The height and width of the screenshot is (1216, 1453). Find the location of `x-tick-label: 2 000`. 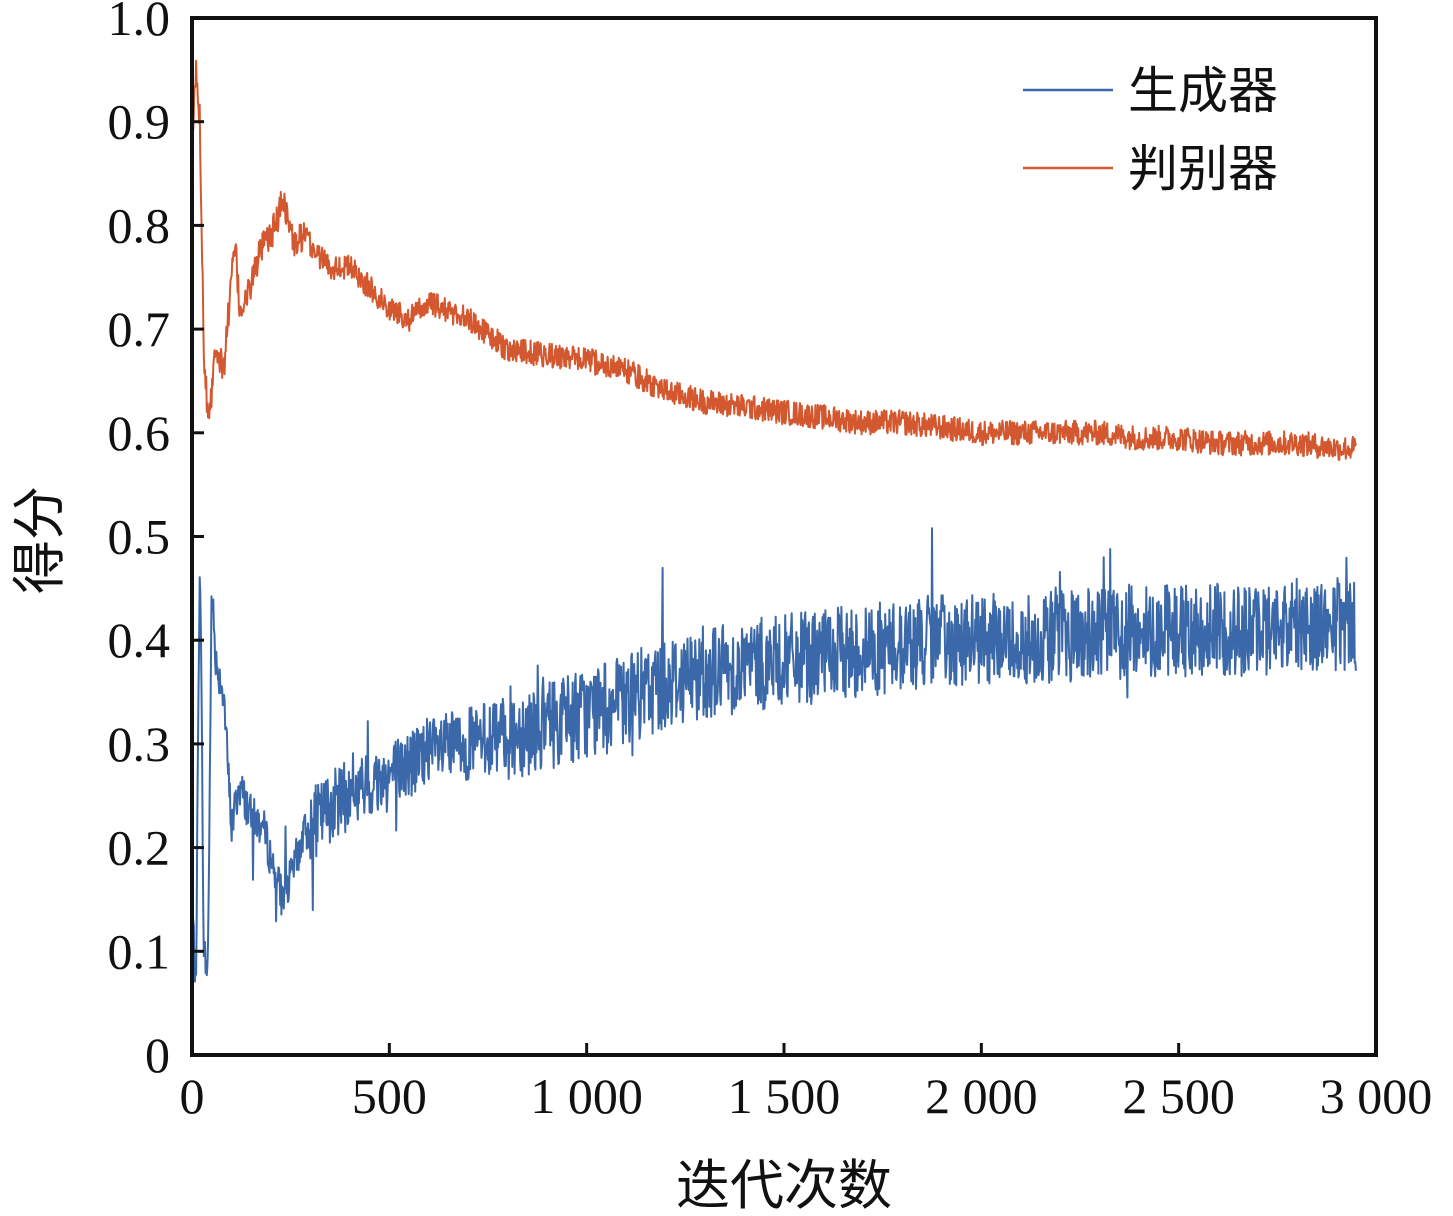

x-tick-label: 2 000 is located at coordinates (981, 1096).